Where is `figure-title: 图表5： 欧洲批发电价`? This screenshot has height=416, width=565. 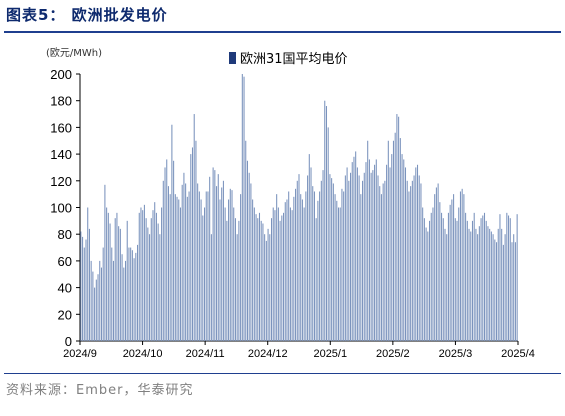
figure-title: 图表5： 欧洲批发电价 is located at coordinates (87, 15).